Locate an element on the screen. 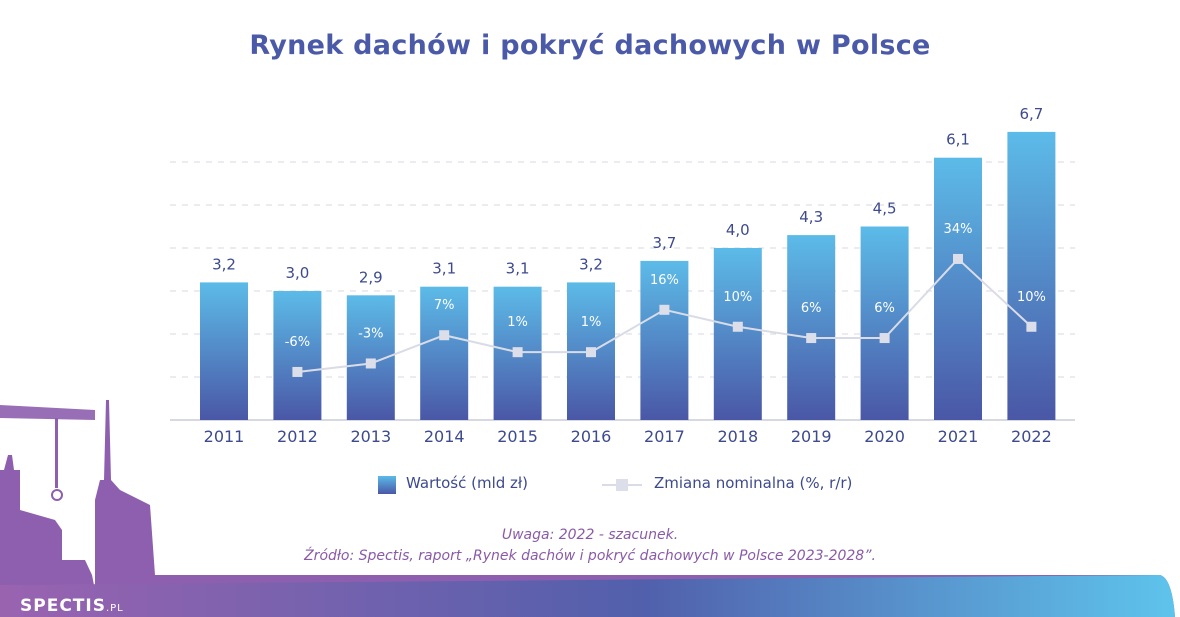 The height and width of the screenshot is (617, 1180). bar-2019 is located at coordinates (811, 327).